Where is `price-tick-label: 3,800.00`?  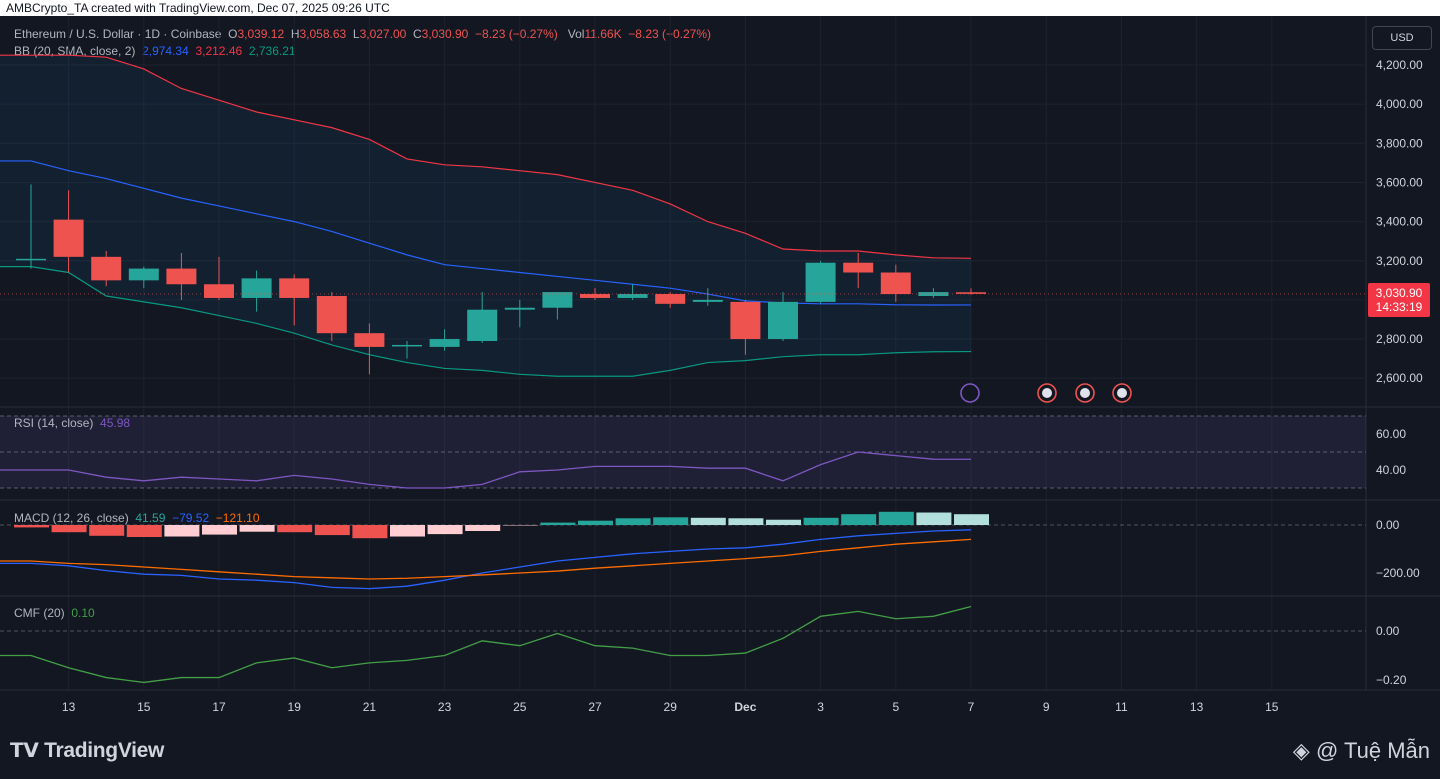
price-tick-label: 3,800.00 is located at coordinates (1399, 143).